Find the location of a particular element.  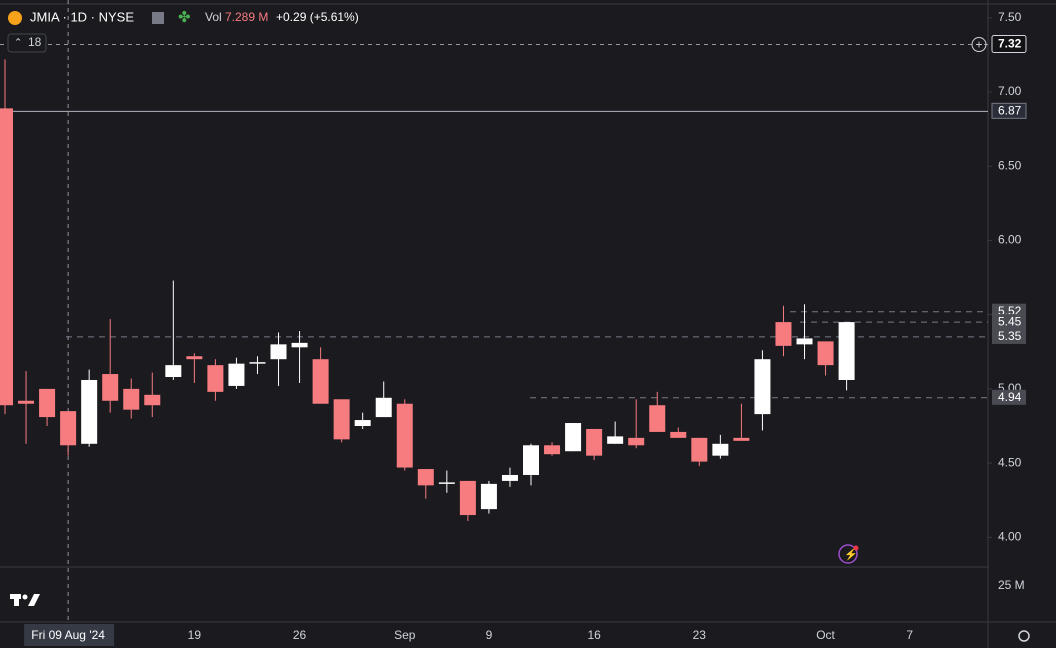

volume-label: Vol is located at coordinates (213, 17).